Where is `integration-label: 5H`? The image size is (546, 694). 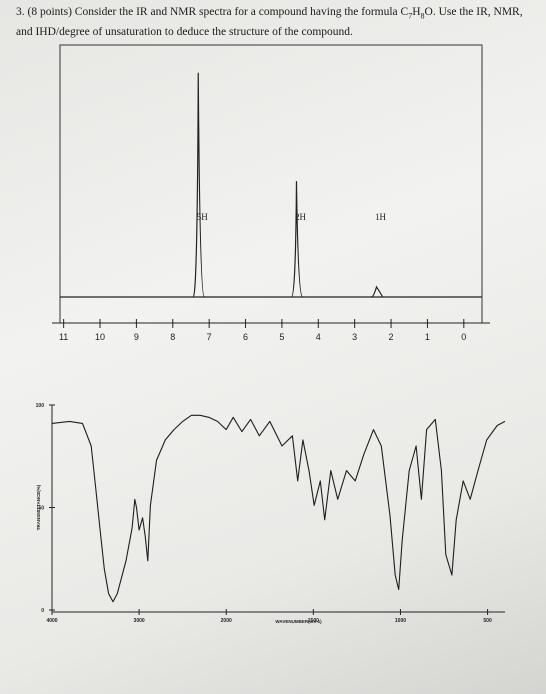
integration-label: 5H is located at coordinates (203, 217).